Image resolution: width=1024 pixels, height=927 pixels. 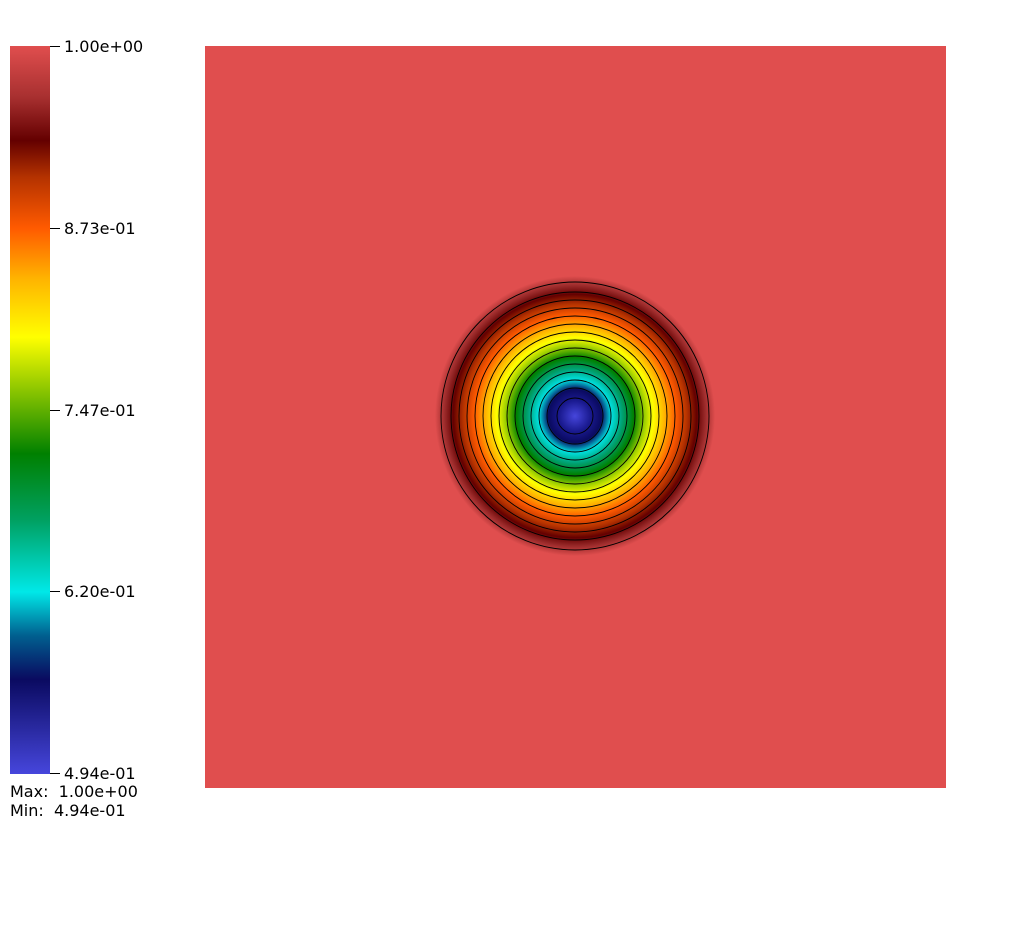 I want to click on field-blob, so click(x=575, y=416).